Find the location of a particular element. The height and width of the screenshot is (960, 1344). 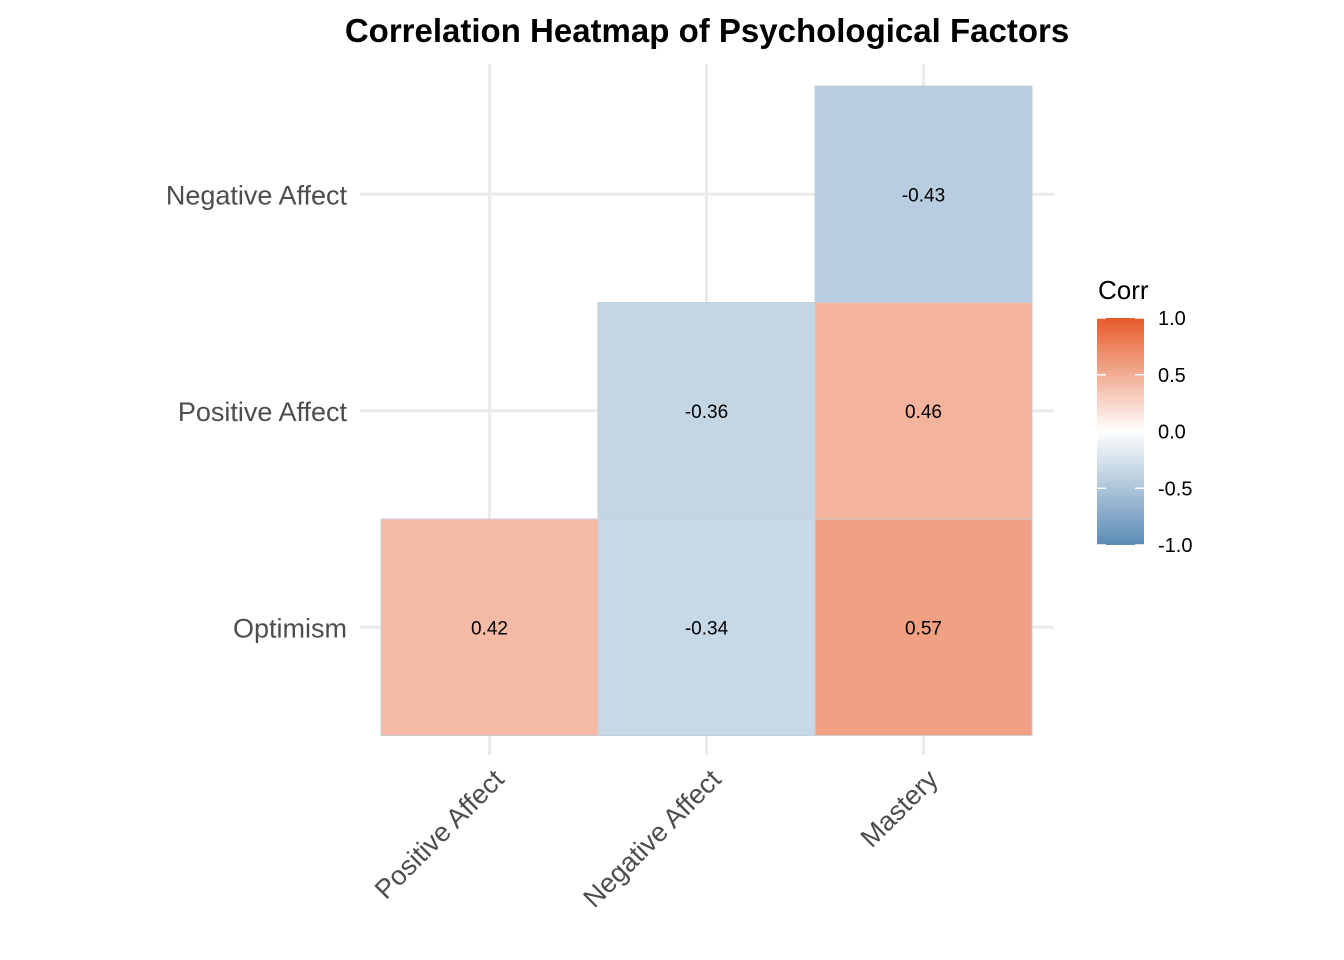

legend-title: Corr is located at coordinates (1123, 290).